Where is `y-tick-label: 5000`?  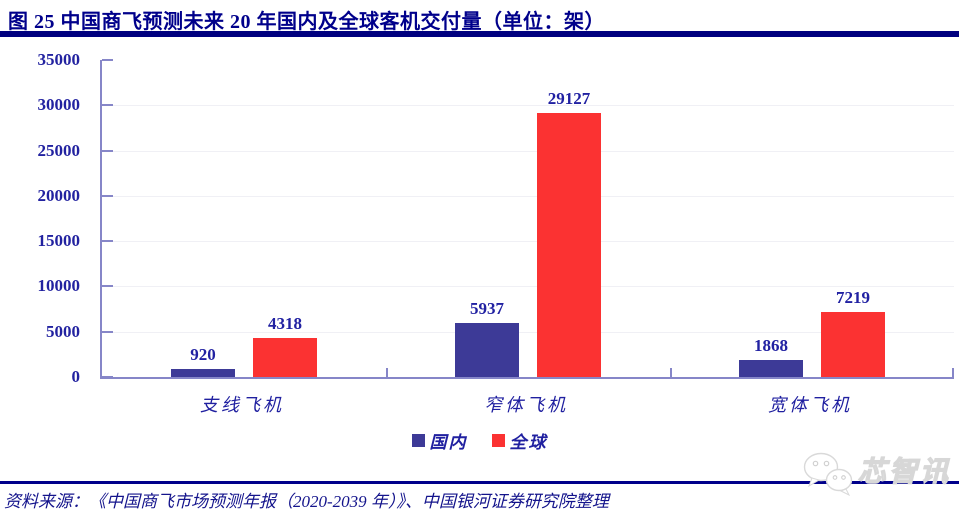
y-tick-label: 5000 is located at coordinates (63, 331).